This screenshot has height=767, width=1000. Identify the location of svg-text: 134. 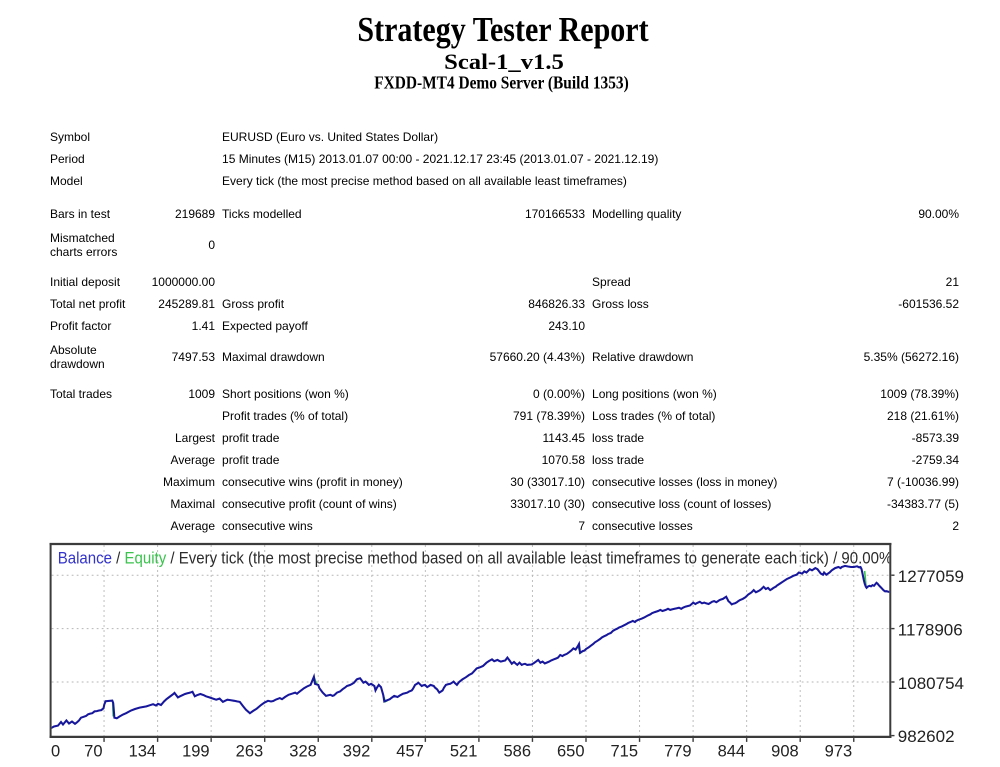
(143, 751).